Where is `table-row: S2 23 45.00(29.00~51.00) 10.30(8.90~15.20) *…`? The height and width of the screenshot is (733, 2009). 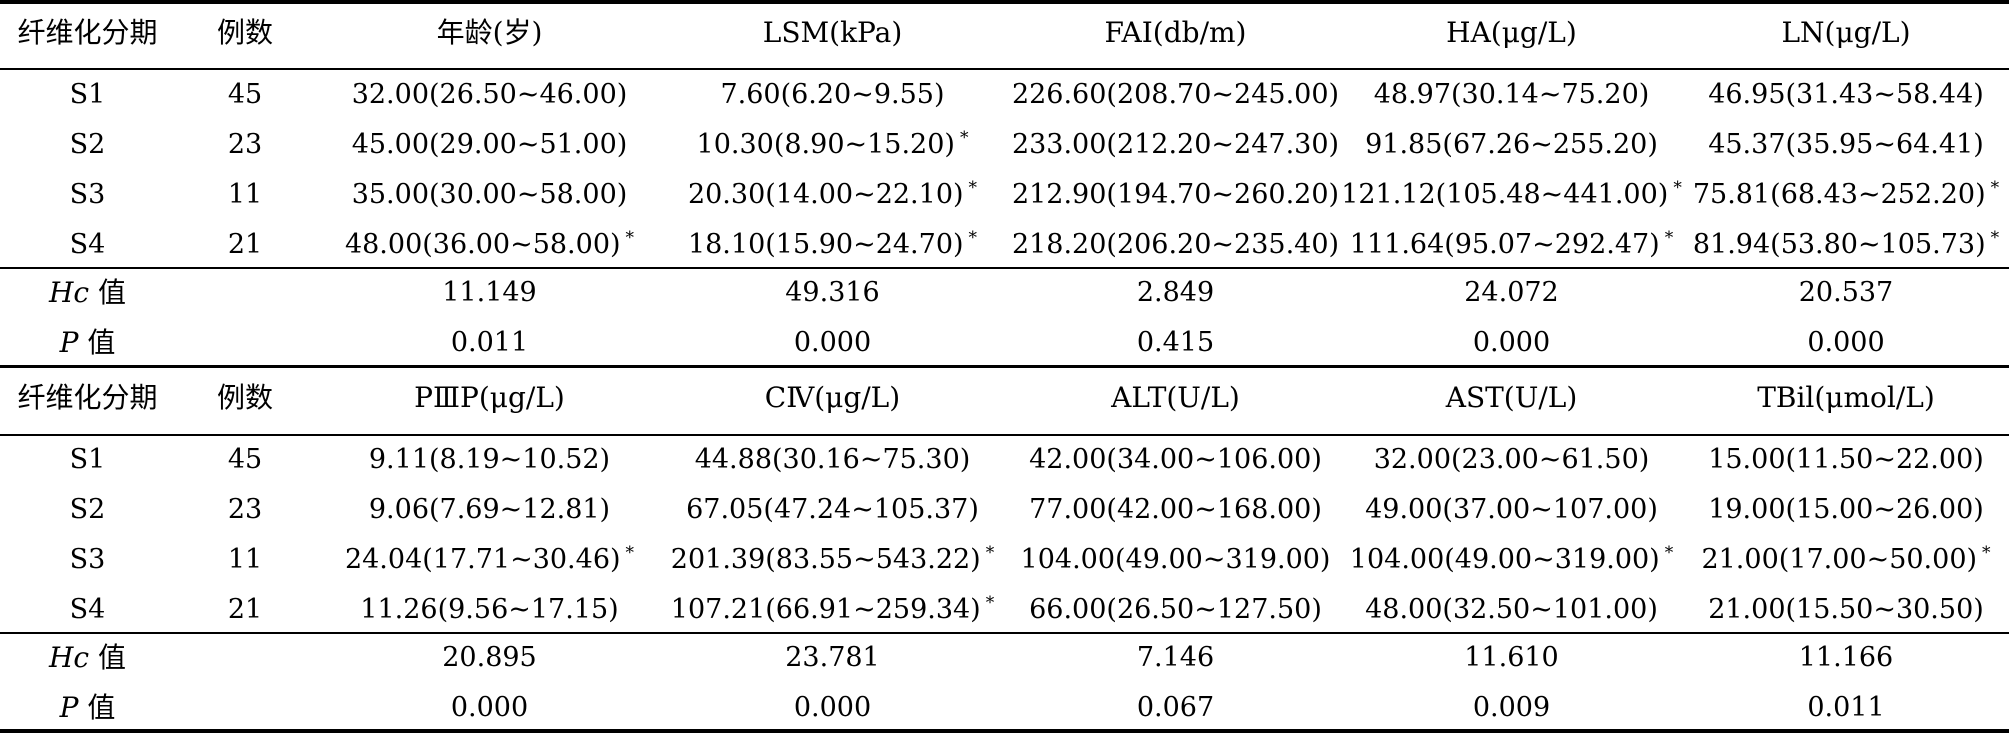 table-row: S2 23 45.00(29.00~51.00) 10.30(8.90~15.20) *… is located at coordinates (1004, 145).